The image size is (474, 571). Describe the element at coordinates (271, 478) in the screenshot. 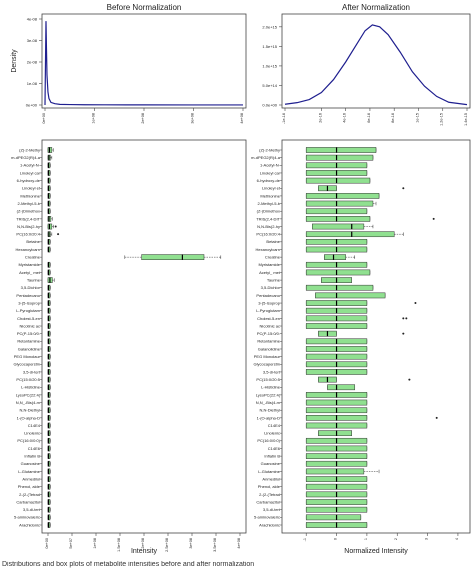

I see `after-box-category-label: Anmedilol` at that location.